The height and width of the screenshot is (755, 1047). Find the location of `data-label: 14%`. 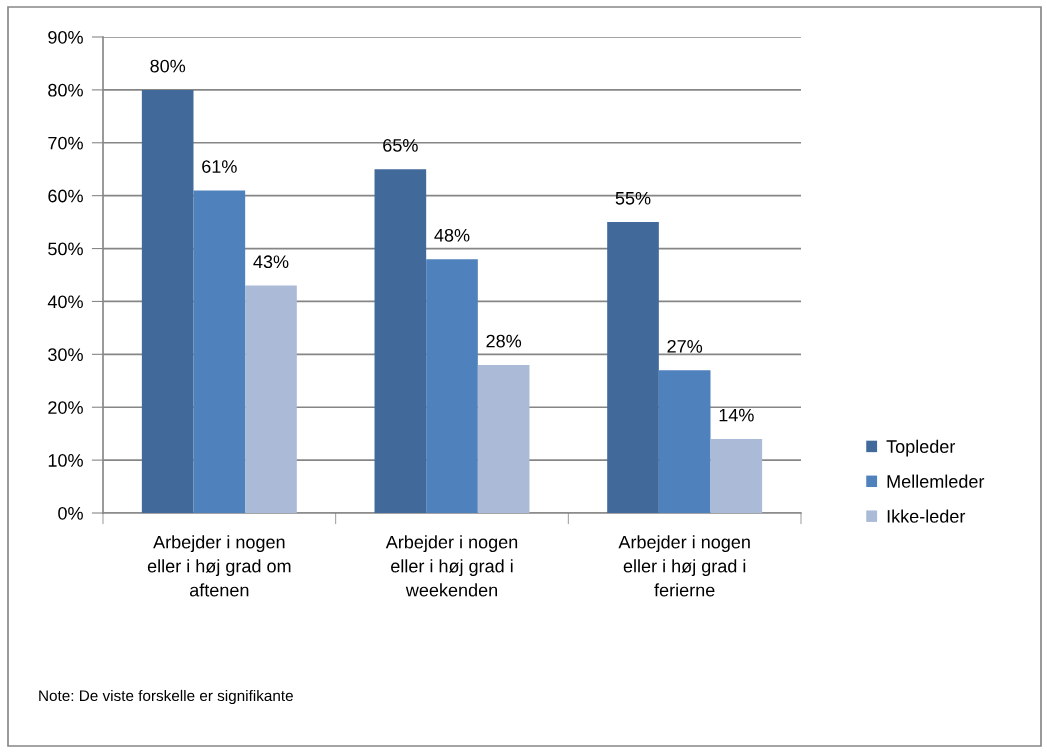

data-label: 14% is located at coordinates (736, 415).